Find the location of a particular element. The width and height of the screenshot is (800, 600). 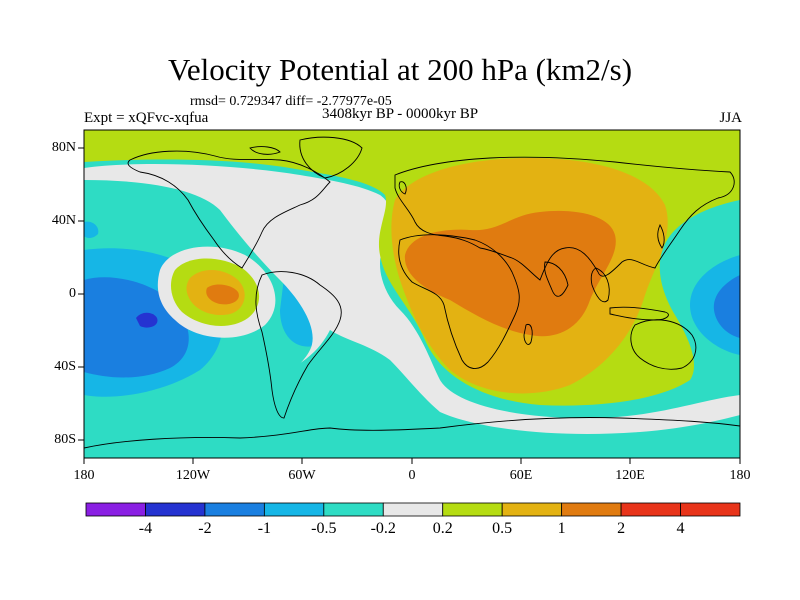

season-label: JJA is located at coordinates (730, 118).